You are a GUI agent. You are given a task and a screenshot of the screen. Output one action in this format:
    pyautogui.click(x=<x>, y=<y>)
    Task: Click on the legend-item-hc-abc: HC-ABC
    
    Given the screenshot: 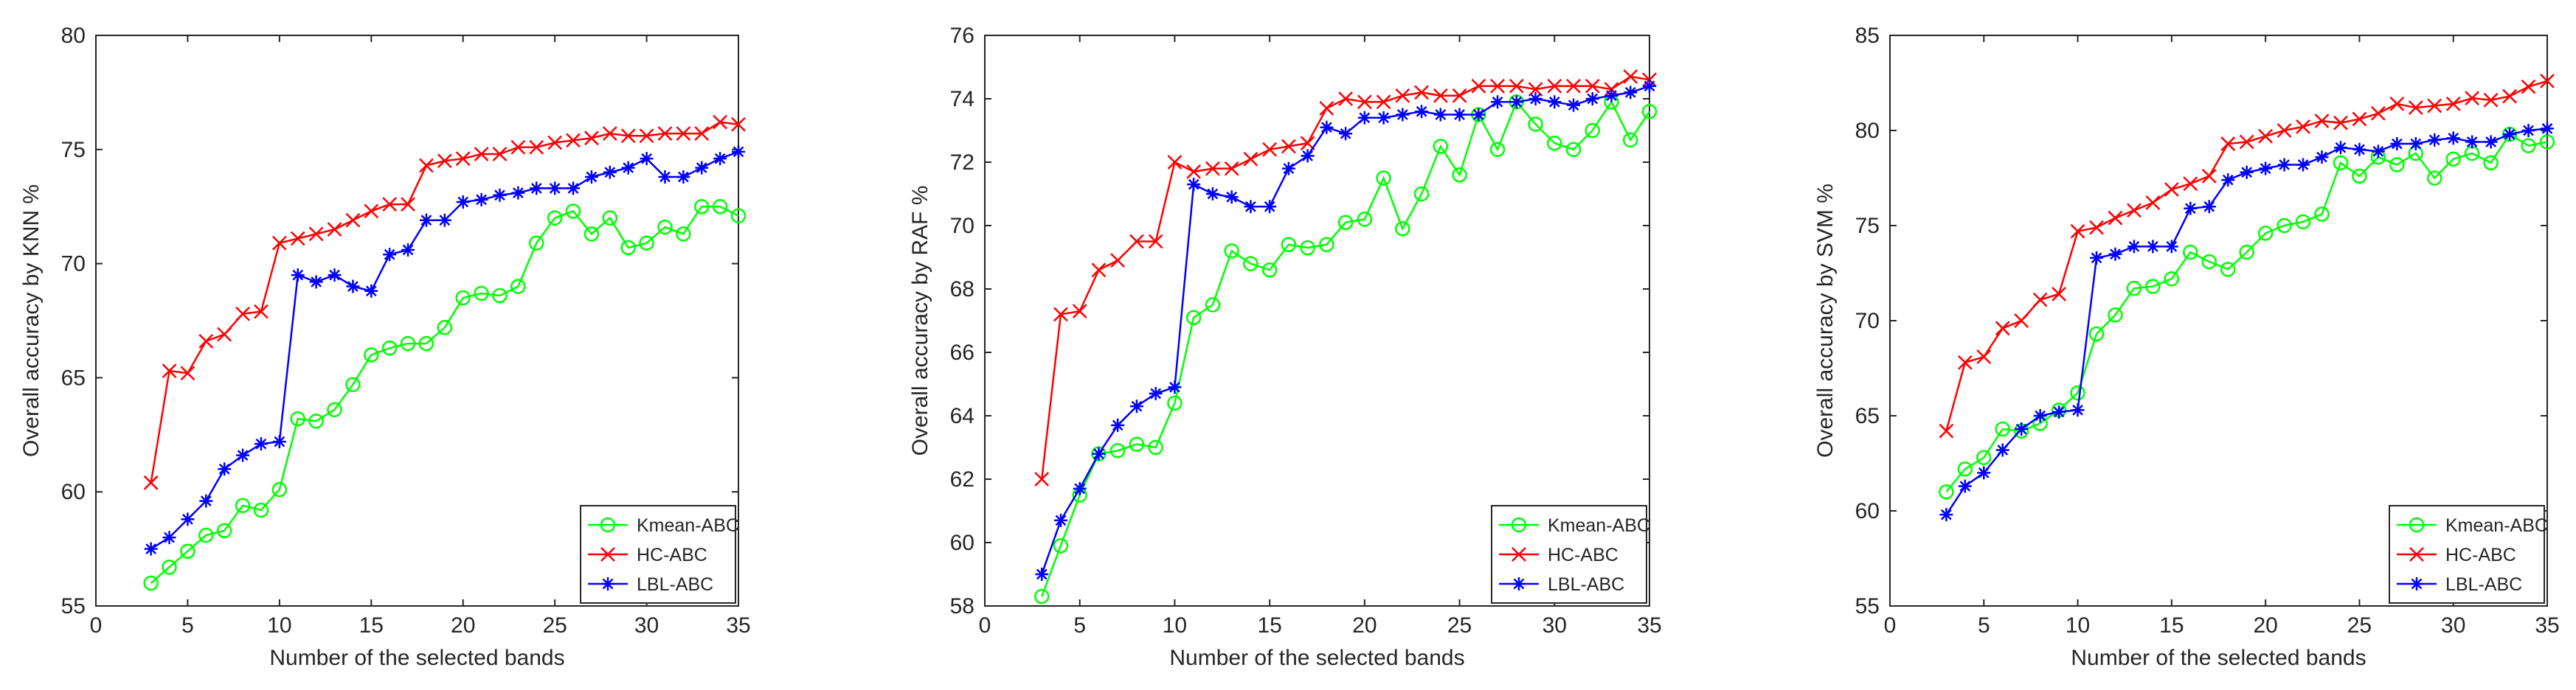 What is the action you would take?
    pyautogui.click(x=2456, y=555)
    